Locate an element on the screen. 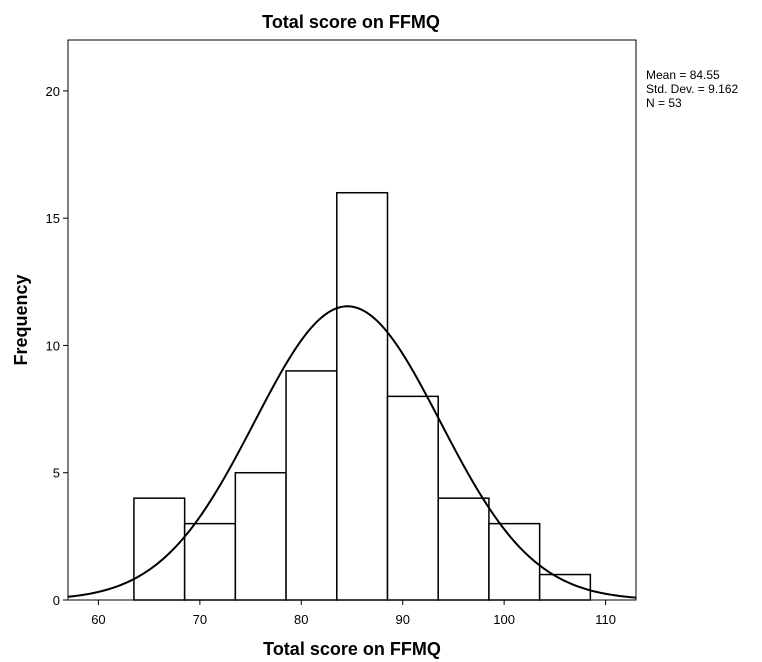 This screenshot has height=662, width=762. y-tick-label: 0 is located at coordinates (56, 600).